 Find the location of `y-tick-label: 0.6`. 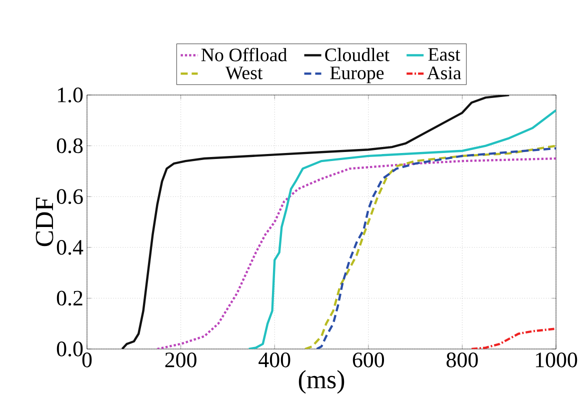

y-tick-label: 0.6 is located at coordinates (69, 196).